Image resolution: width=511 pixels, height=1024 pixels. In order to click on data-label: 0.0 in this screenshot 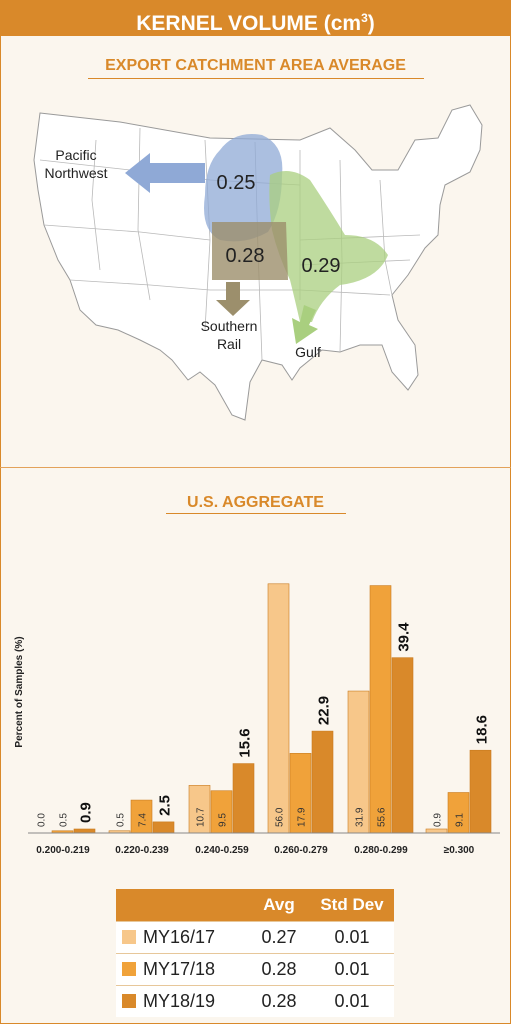, I will do `click(42, 820)`.